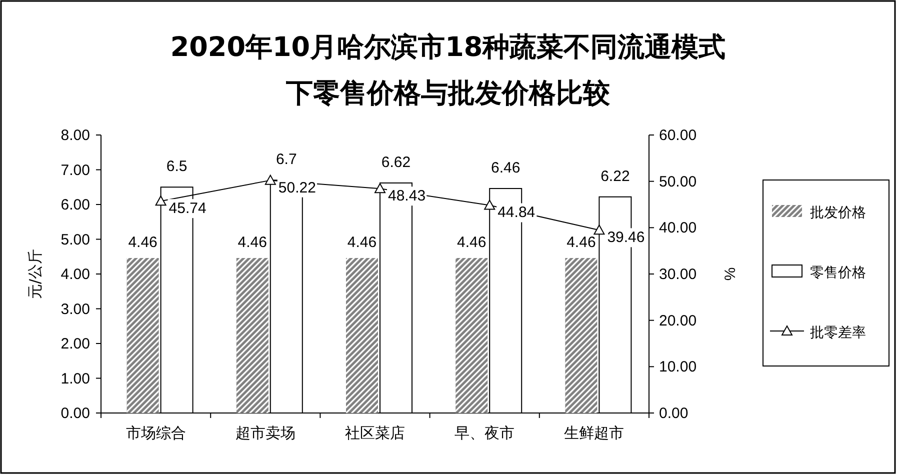 The width and height of the screenshot is (897, 475). I want to click on data-label: 6.22, so click(615, 176).